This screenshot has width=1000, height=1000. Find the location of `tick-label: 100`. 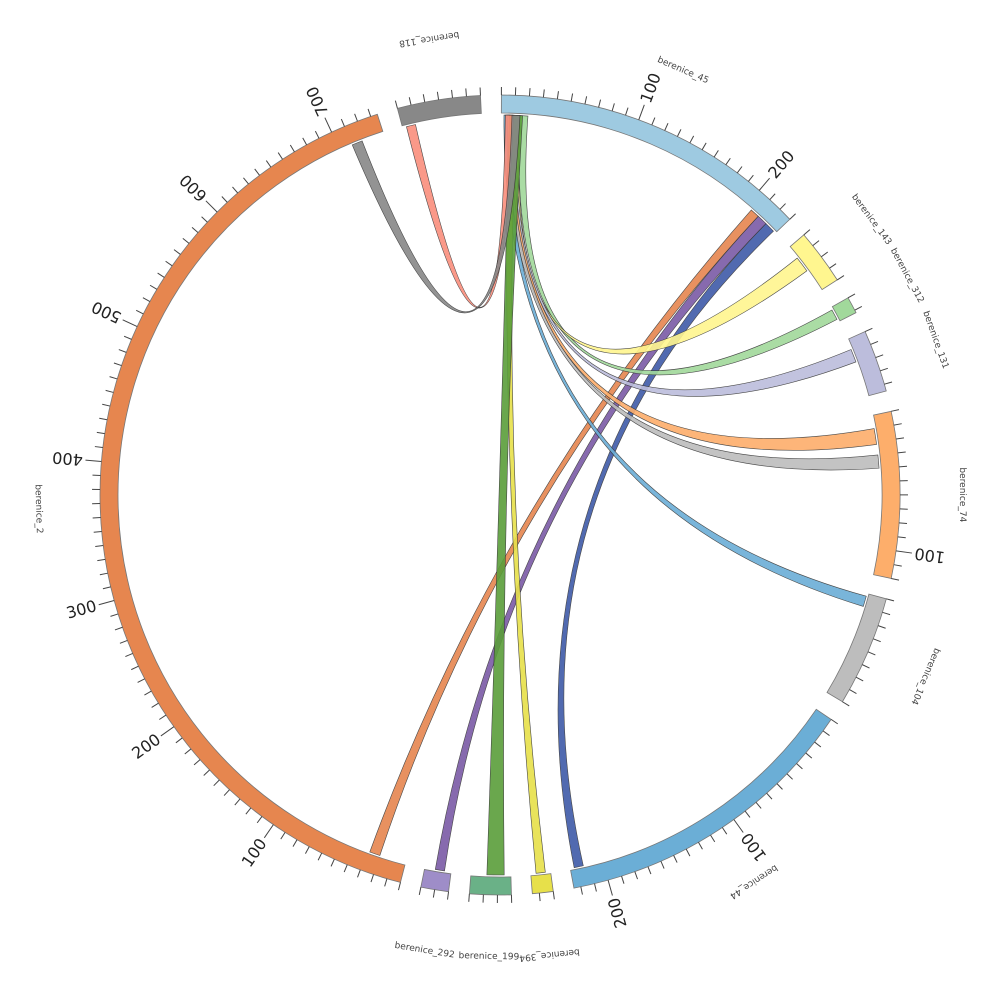

tick-label: 100 is located at coordinates (929, 555).